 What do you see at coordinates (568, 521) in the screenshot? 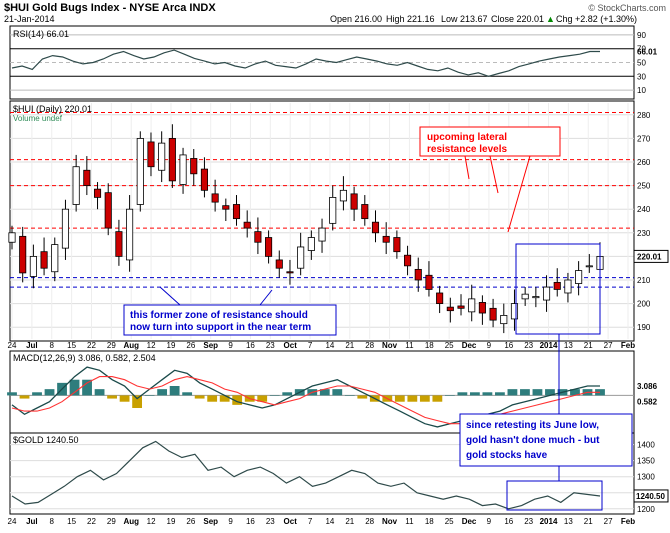
I see `gold-x-tick-label: 13` at bounding box center [568, 521].